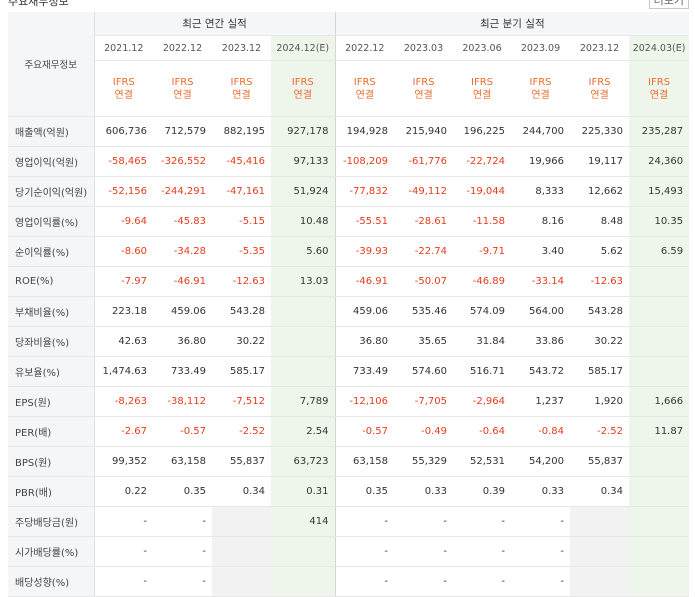  Describe the element at coordinates (123, 461) in the screenshot. I see `table-cell: 99,352` at that location.